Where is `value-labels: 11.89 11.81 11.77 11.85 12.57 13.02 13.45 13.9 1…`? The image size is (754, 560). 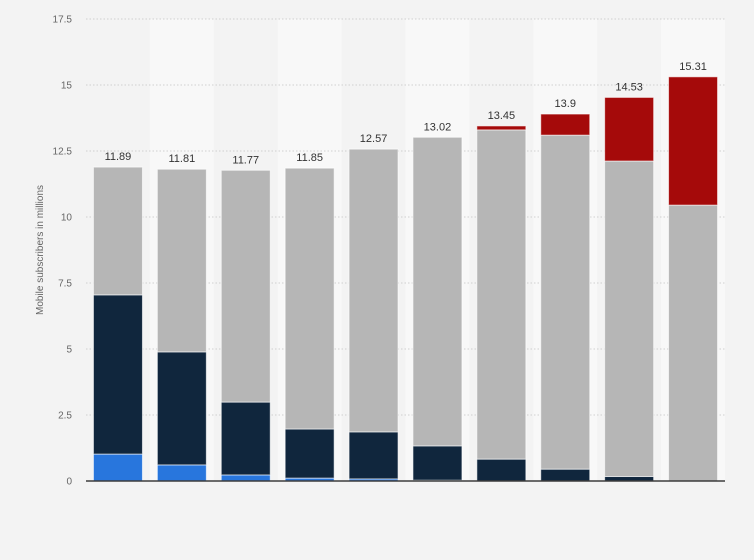 value-labels: 11.89 11.81 11.77 11.85 12.57 13.02 13.45 13.9 1… is located at coordinates (406, 113).